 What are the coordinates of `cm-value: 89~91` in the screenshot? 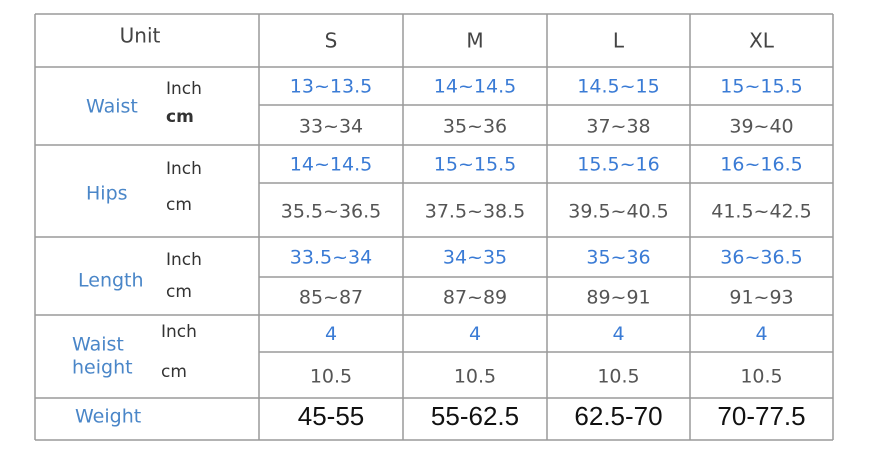 It's located at (618, 298).